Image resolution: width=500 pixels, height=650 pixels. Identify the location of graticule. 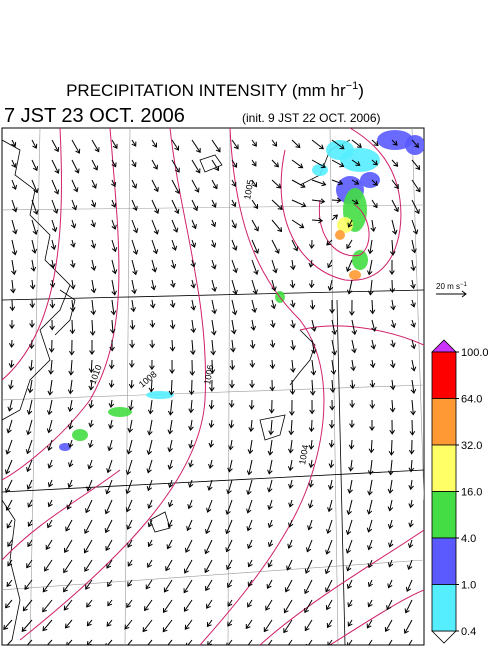
(229, 386).